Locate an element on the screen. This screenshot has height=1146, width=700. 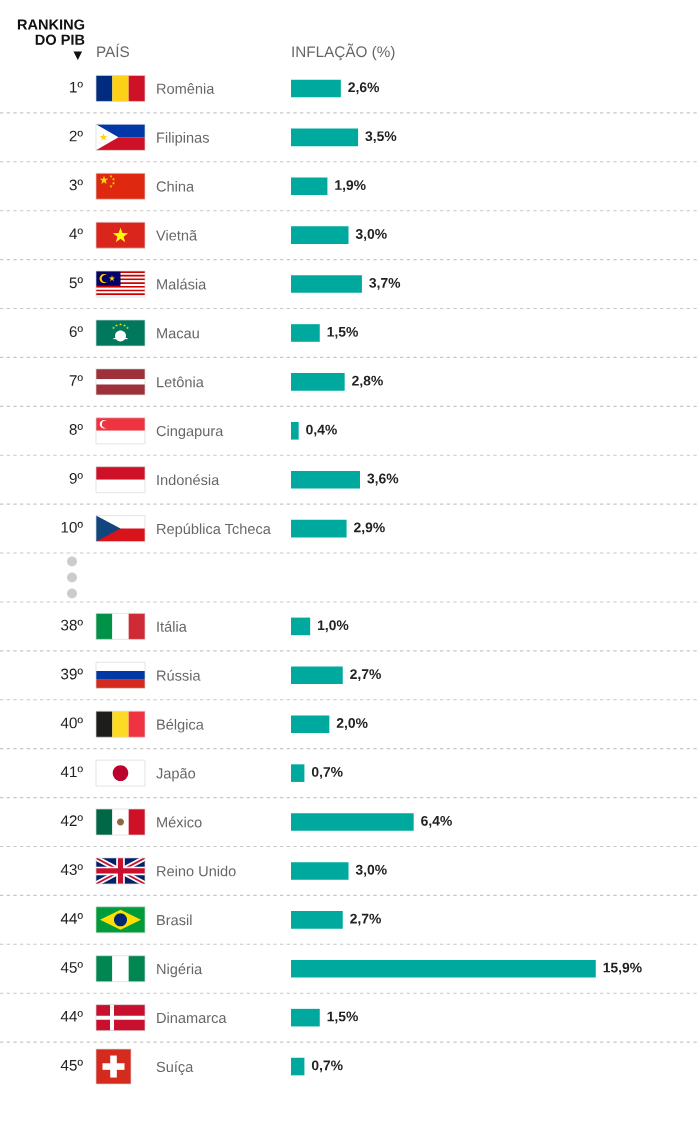
data-label: 15,9% is located at coordinates (622, 968).